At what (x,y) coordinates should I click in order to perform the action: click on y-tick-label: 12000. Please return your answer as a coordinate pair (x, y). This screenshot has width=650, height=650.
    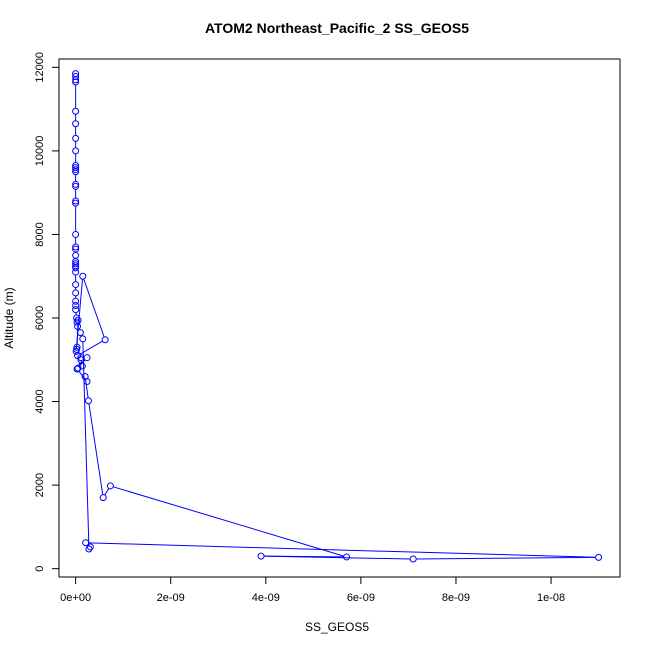
    Looking at the image, I should click on (40, 67).